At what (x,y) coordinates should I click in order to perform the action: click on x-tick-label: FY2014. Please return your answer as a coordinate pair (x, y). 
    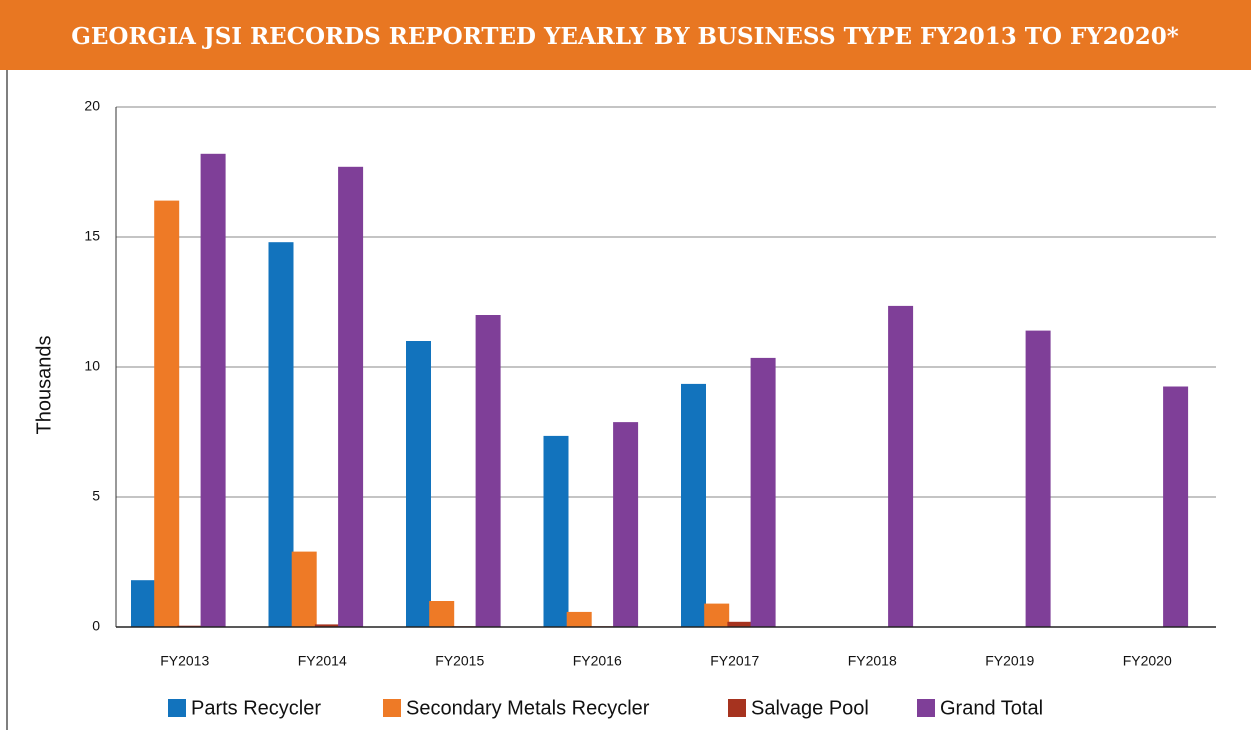
    Looking at the image, I should click on (322, 661).